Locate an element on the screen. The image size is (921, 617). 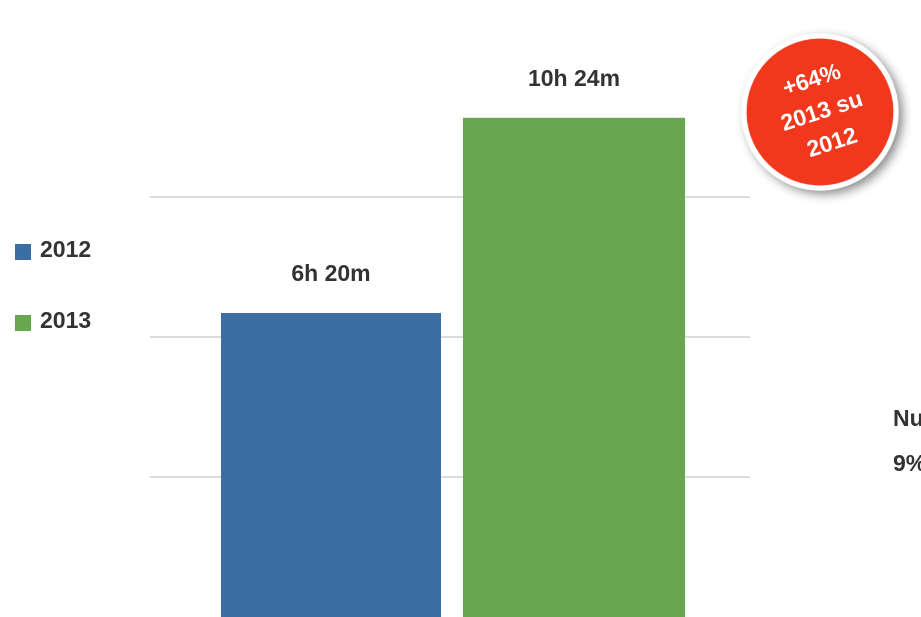
side-text: 9% is located at coordinates (907, 463).